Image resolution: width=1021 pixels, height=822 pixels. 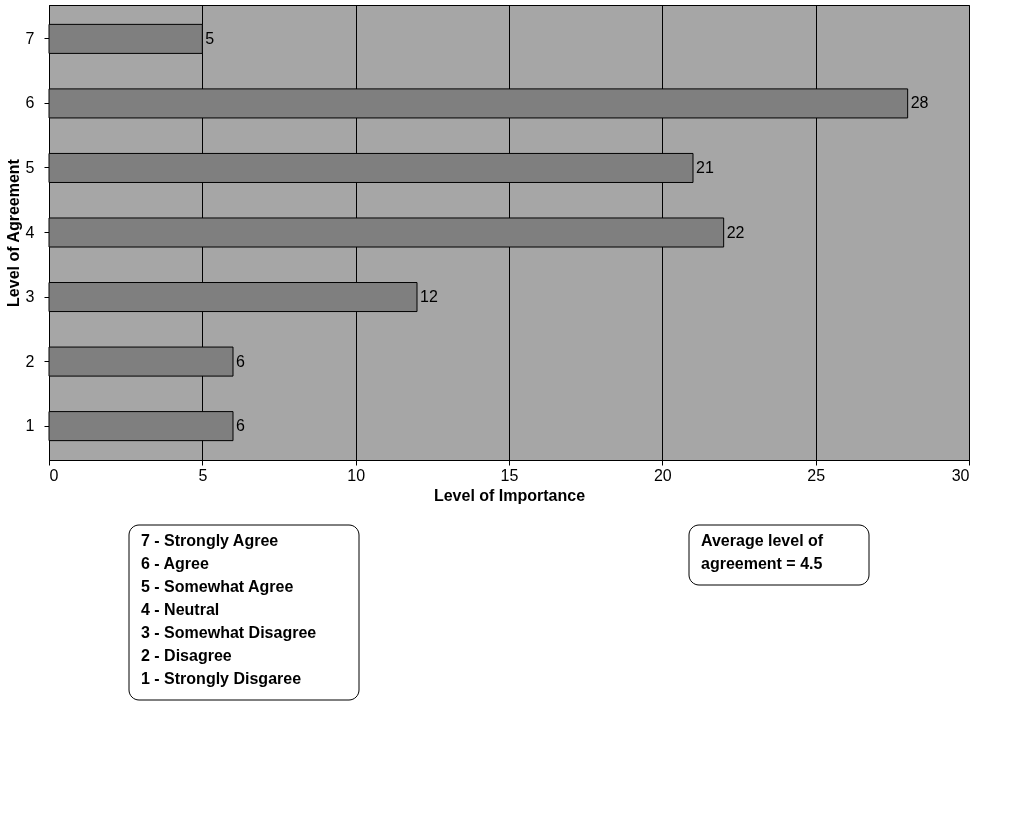 What do you see at coordinates (203, 475) in the screenshot?
I see `x-tick-label: 5` at bounding box center [203, 475].